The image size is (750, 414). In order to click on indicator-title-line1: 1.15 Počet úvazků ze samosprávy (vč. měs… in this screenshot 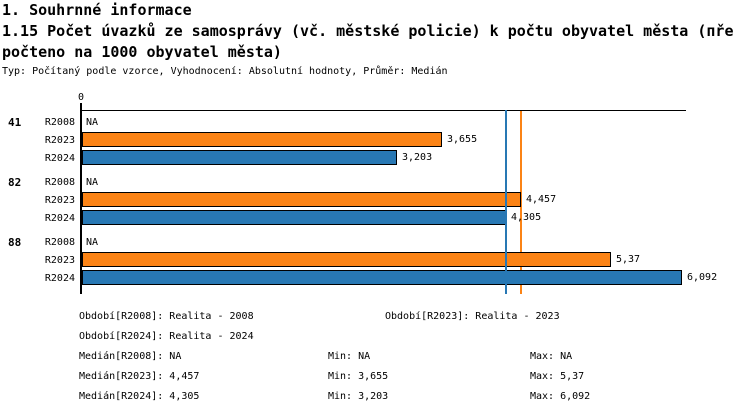, I will do `click(368, 31)`.